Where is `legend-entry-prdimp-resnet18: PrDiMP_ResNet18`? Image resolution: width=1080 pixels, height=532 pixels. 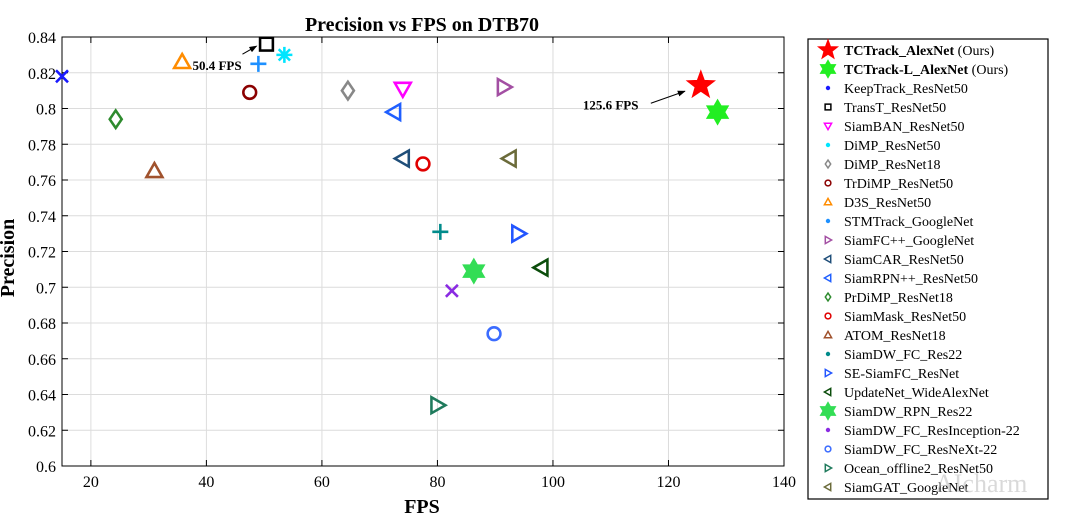 legend-entry-prdimp-resnet18: PrDiMP_ResNet18 is located at coordinates (888, 298).